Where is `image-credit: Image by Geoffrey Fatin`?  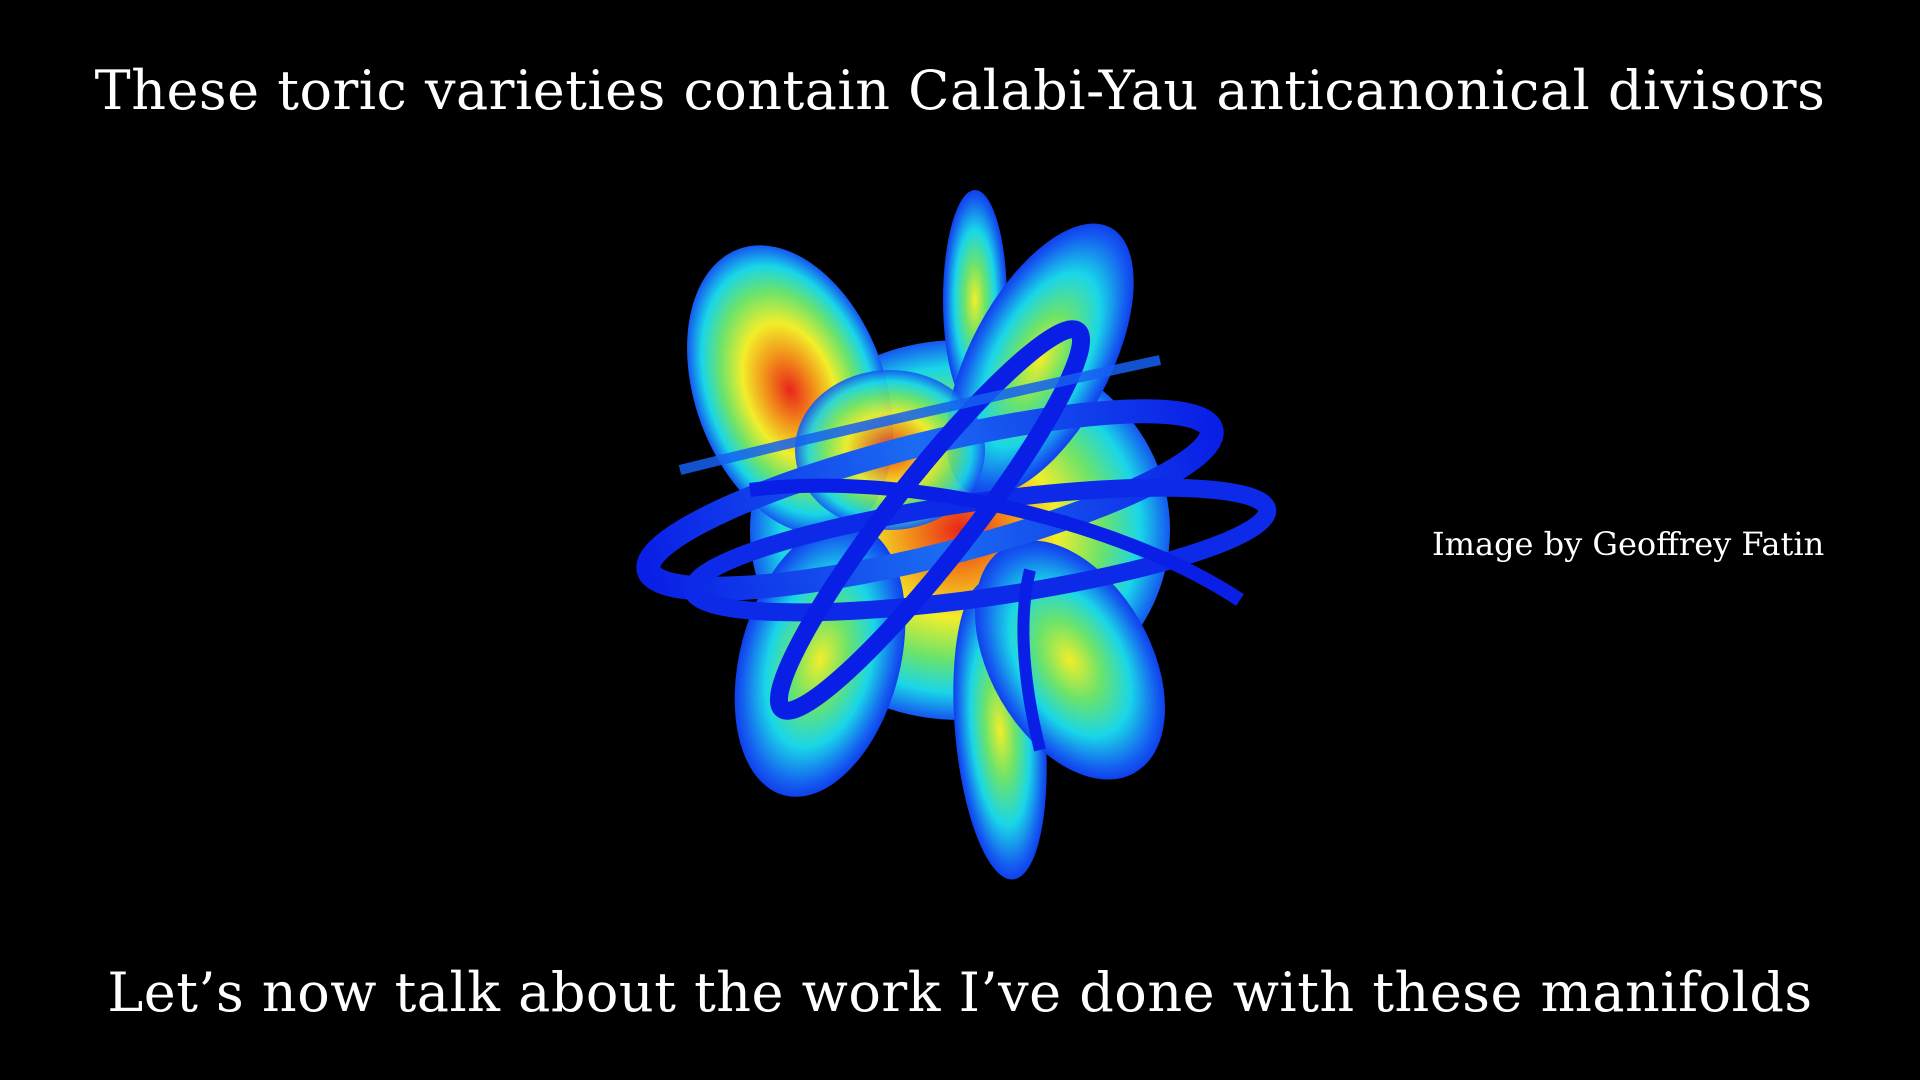
image-credit: Image by Geoffrey Fatin is located at coordinates (1628, 544).